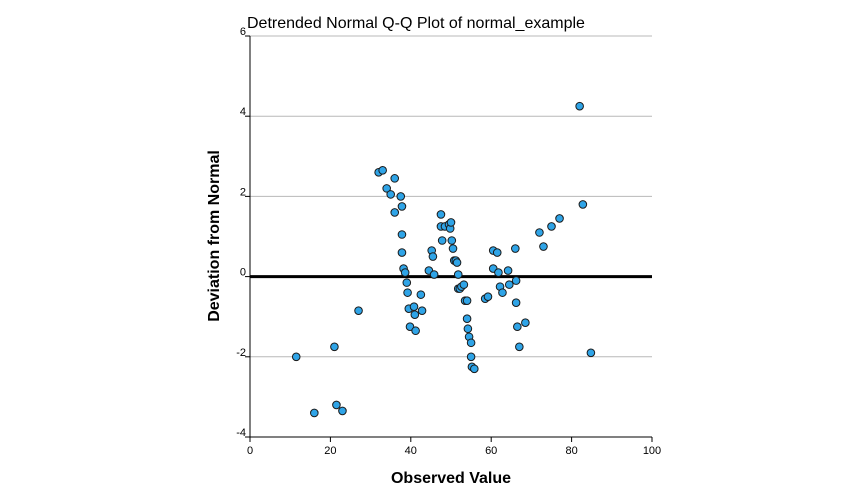 The image size is (850, 500). What do you see at coordinates (241, 353) in the screenshot?
I see `y-tick-label: -2` at bounding box center [241, 353].